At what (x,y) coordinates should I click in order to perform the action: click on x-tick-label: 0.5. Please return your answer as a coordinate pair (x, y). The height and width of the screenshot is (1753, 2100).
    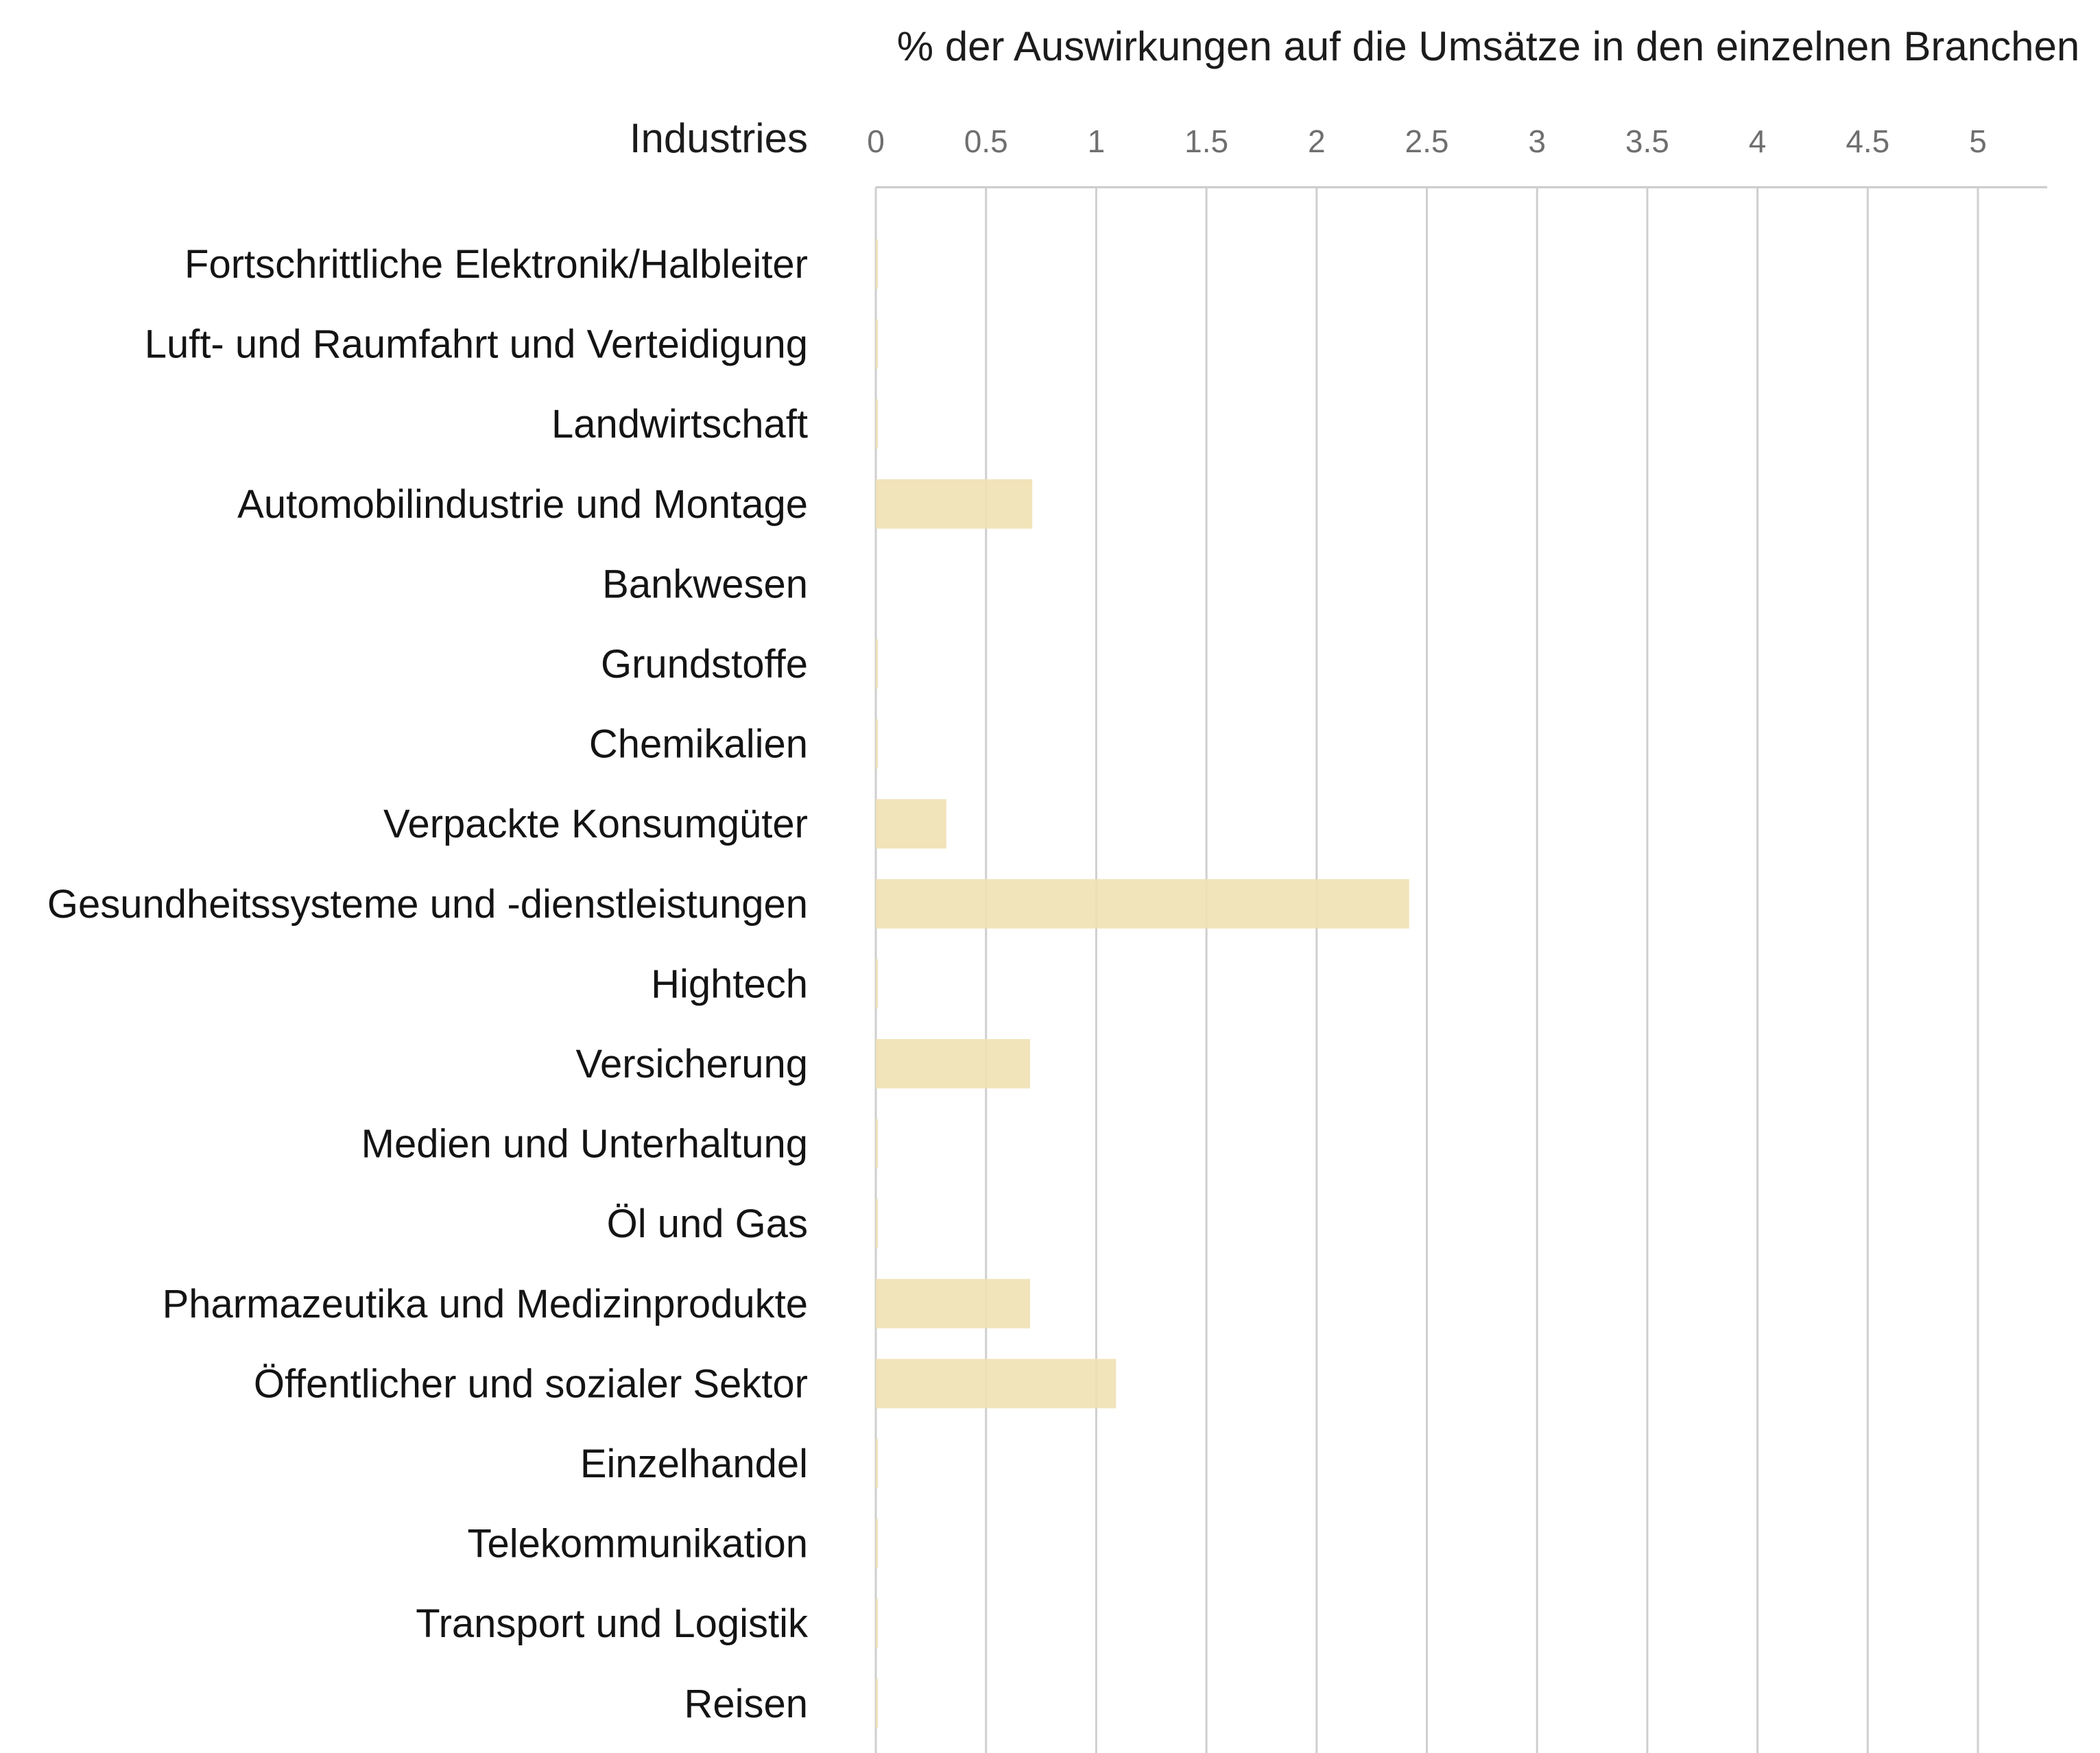
    Looking at the image, I should click on (986, 141).